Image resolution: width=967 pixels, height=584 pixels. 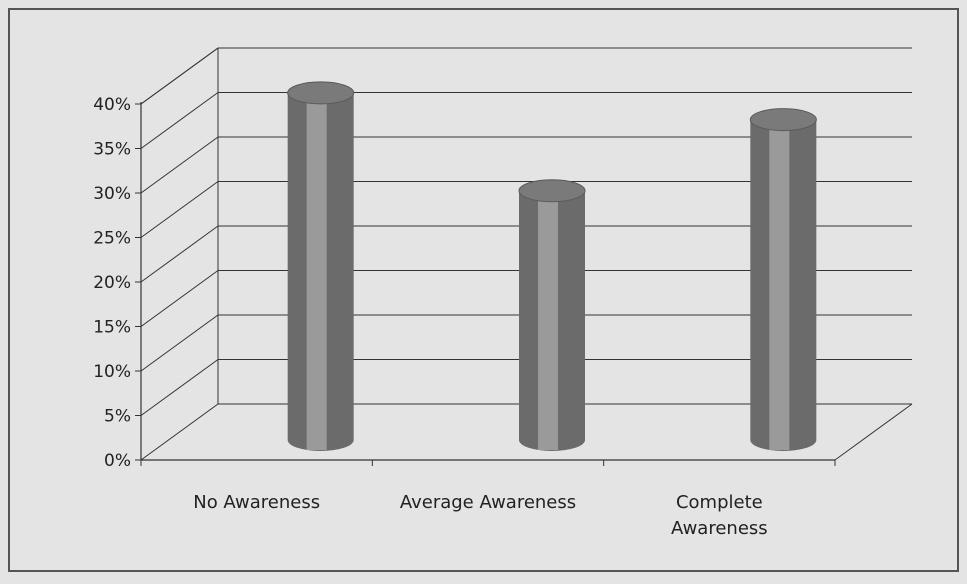 I want to click on y-tick-label-3: 15%, so click(x=112, y=328).